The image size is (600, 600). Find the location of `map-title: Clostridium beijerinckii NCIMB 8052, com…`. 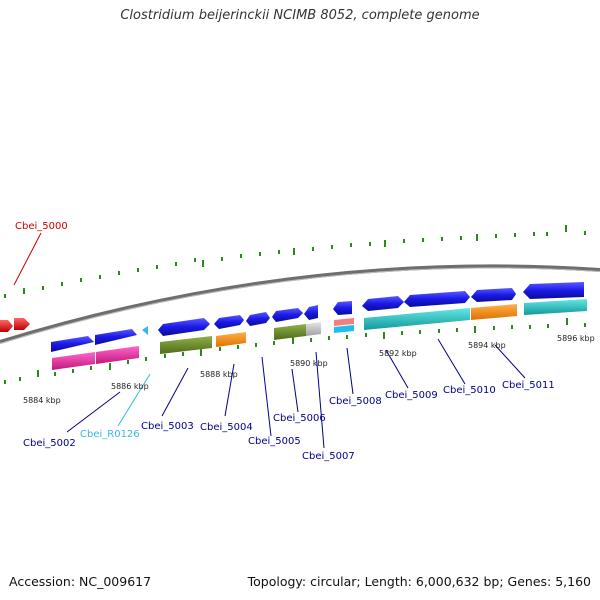

map-title: Clostridium beijerinckii NCIMB 8052, com… is located at coordinates (300, 15).